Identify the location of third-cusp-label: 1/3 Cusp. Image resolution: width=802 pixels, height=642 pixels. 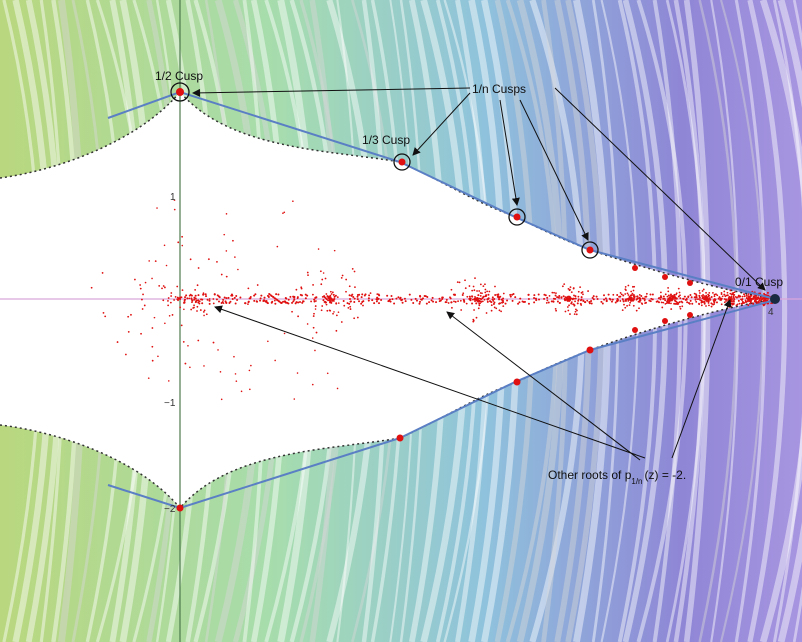
(386, 140).